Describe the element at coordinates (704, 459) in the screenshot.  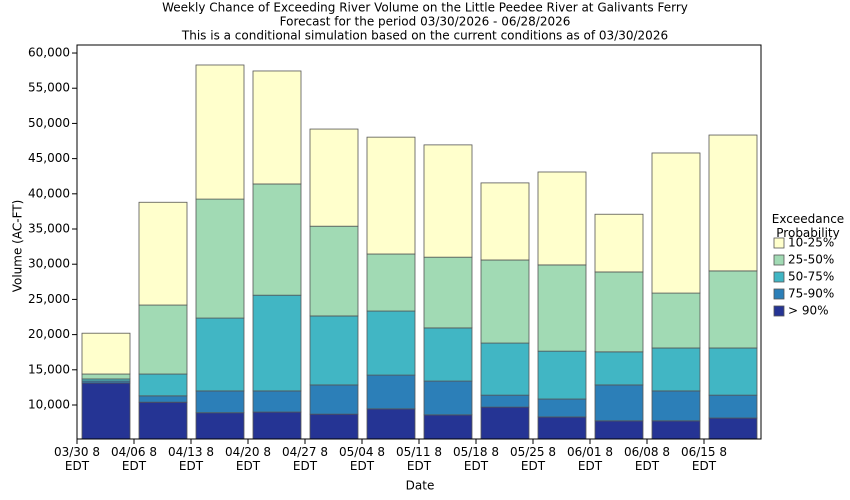
I see `x-tick-label: 06/15 8 EDT` at that location.